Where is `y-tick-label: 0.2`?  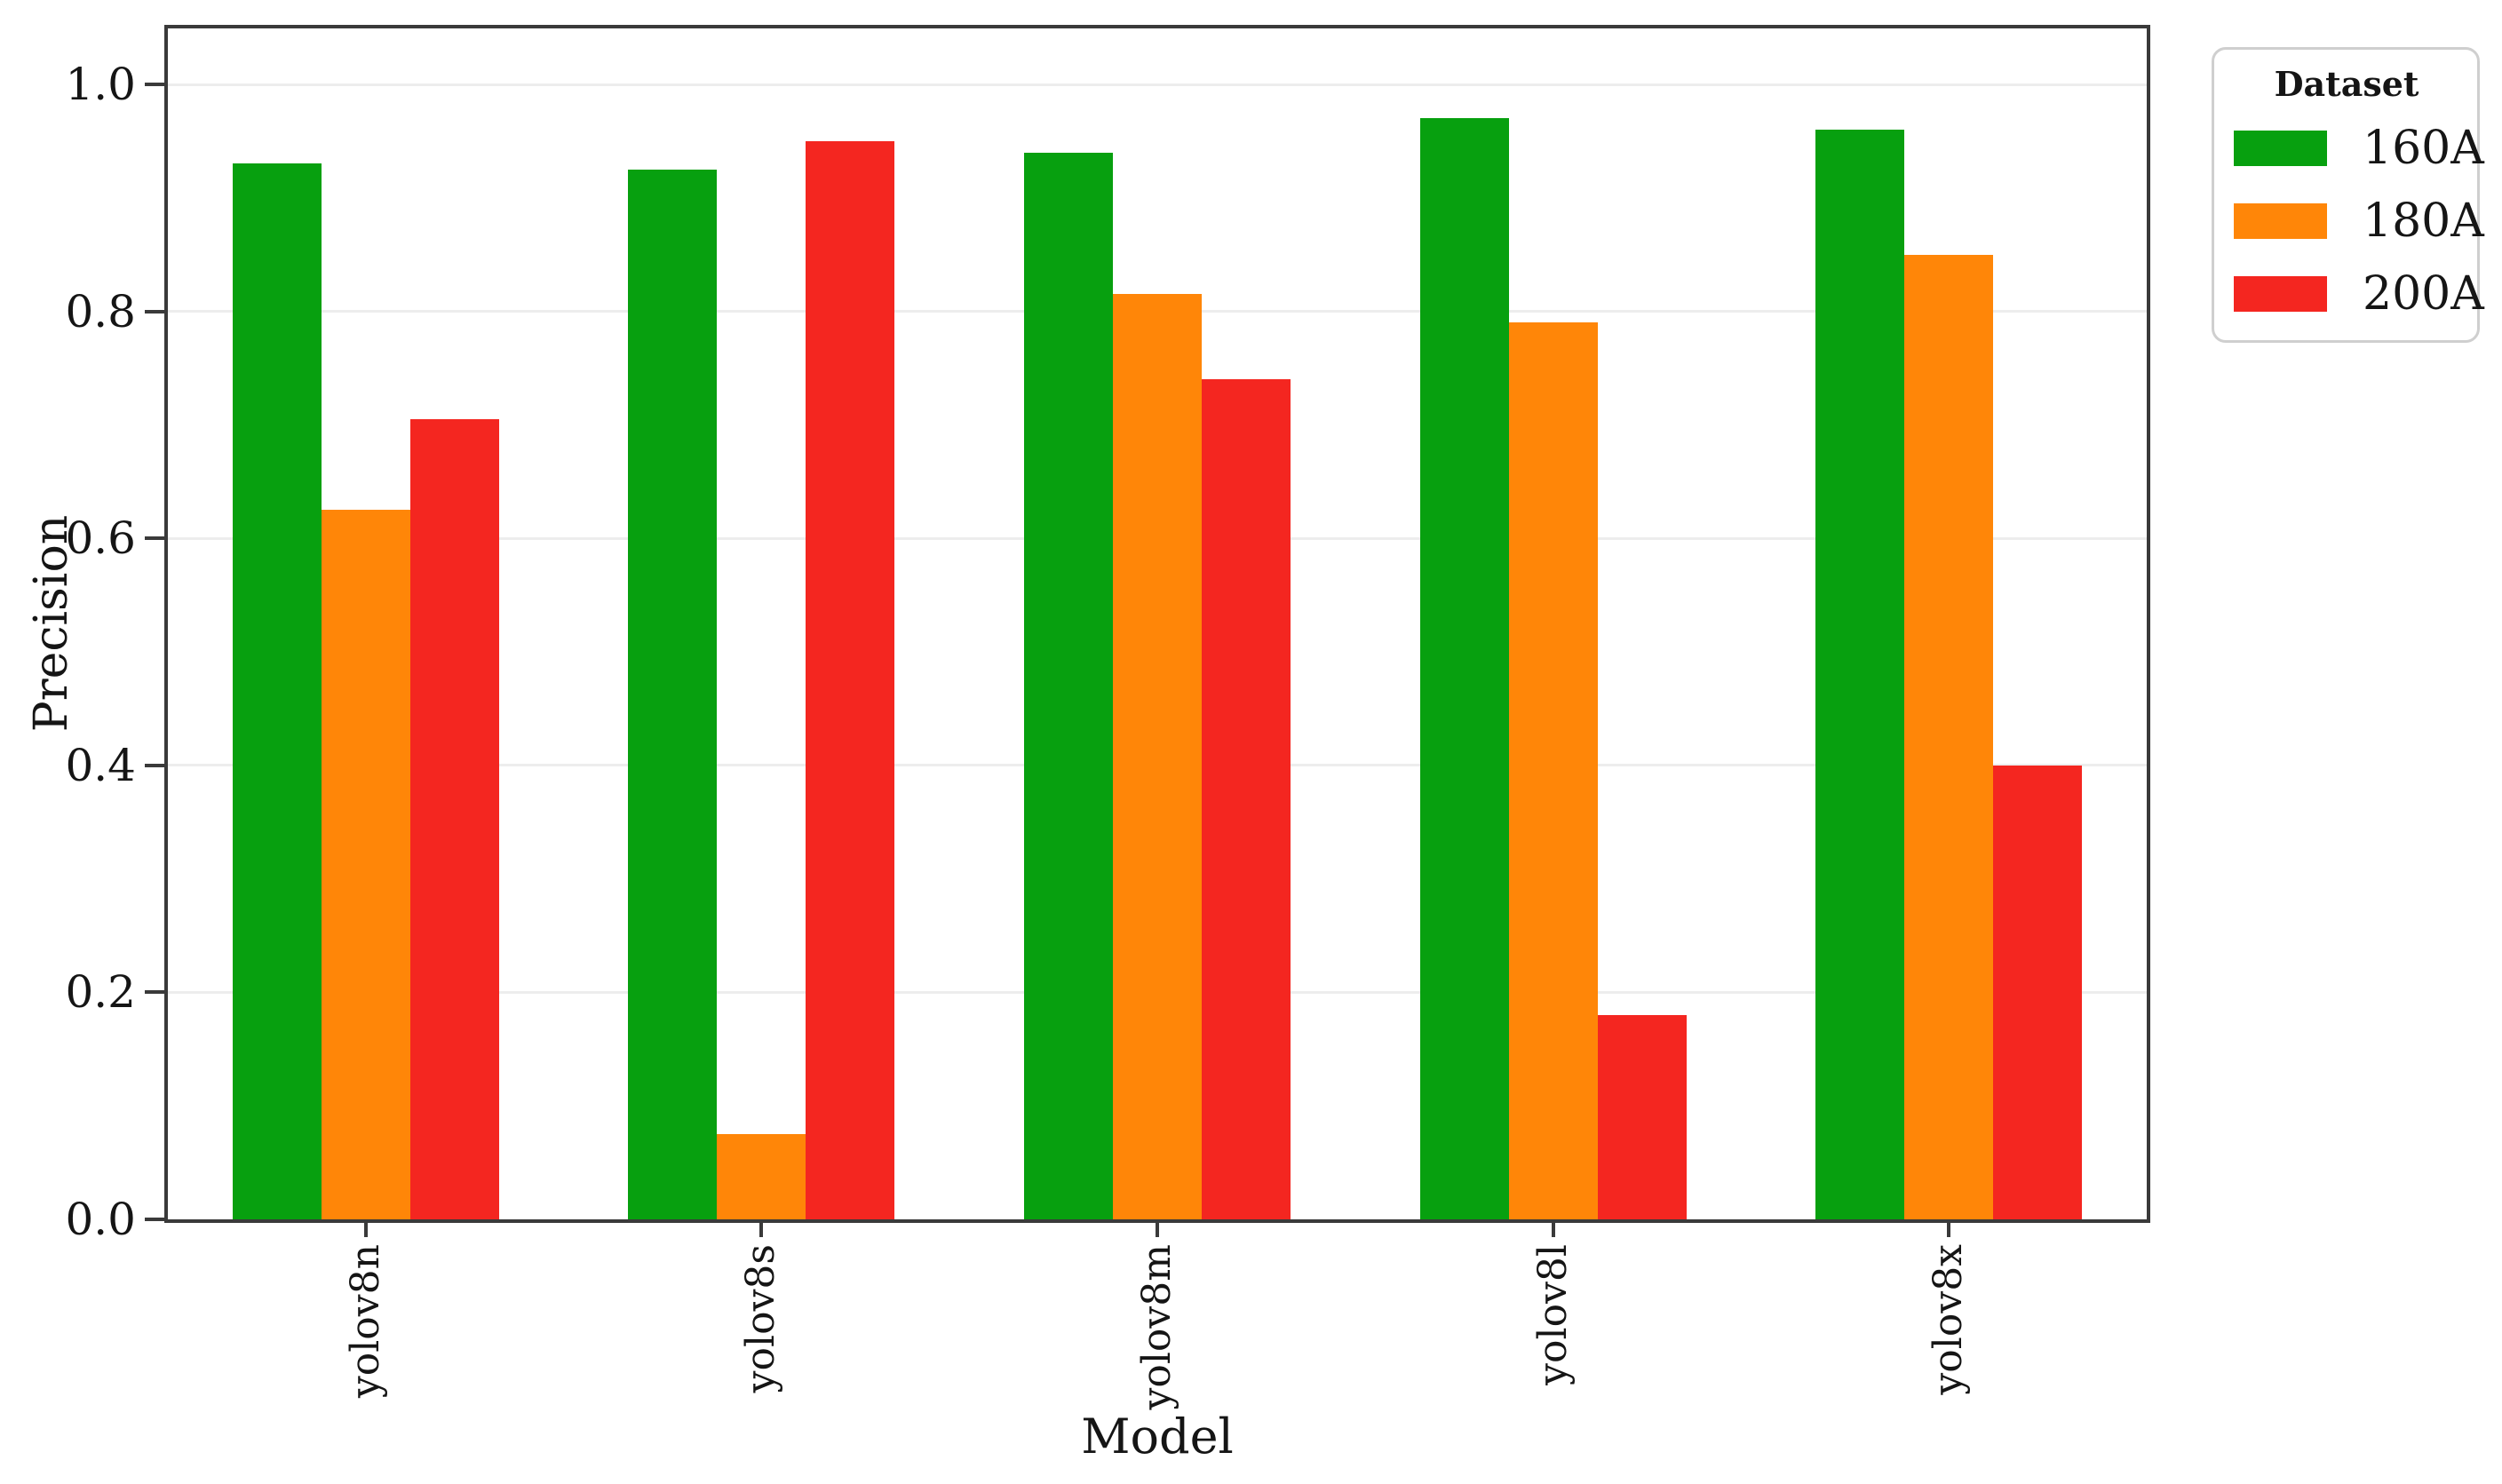
y-tick-label: 0.2 is located at coordinates (100, 993).